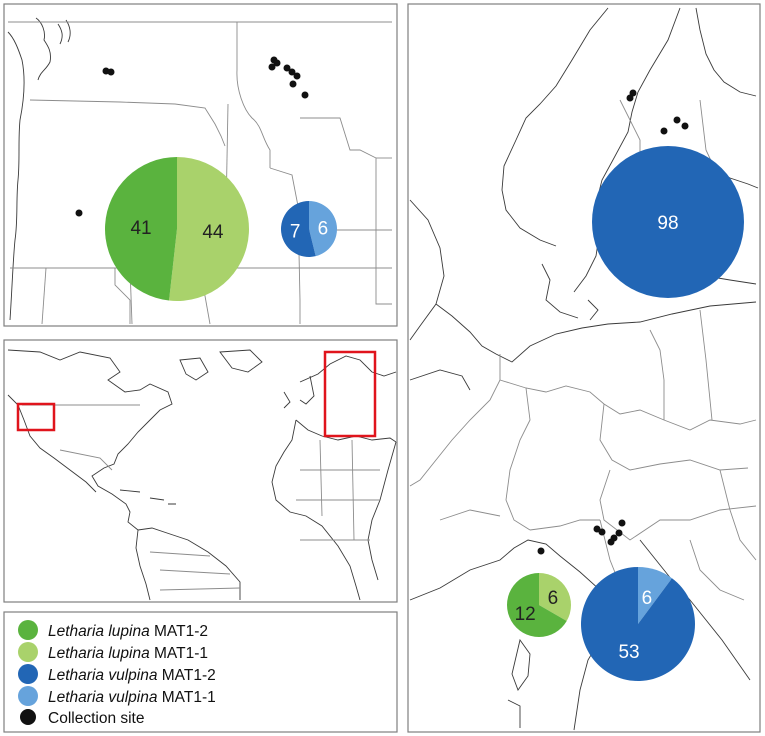 Image resolution: width=765 pixels, height=736 pixels. I want to click on collection-sites-north-america, so click(192, 136).